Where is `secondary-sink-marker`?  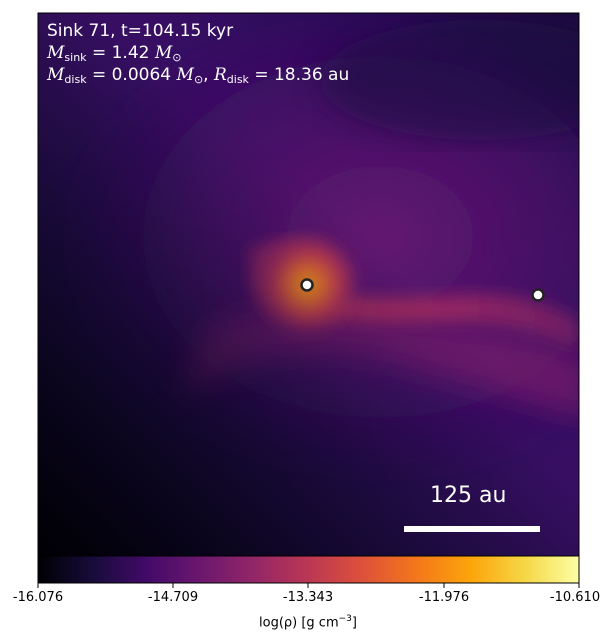 secondary-sink-marker is located at coordinates (538, 295).